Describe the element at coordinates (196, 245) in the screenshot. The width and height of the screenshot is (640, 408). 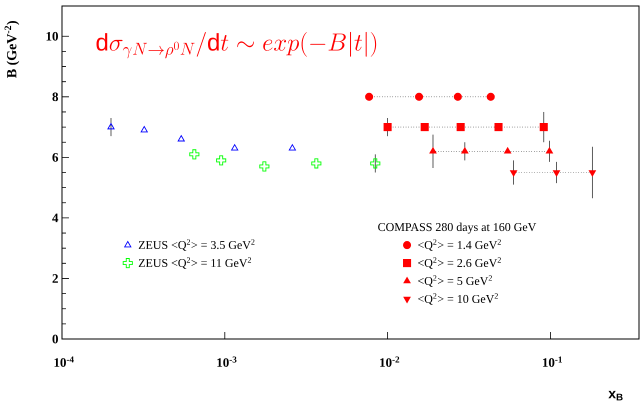
I see `legend-label: ZEUS <Q$^{2}$> = 3.5 GeV$^{2}$` at that location.